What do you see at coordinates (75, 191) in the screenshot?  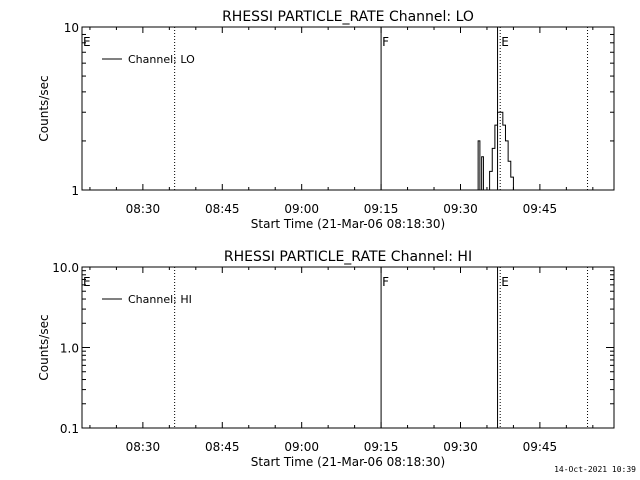 I see `y-tick-label: 1` at bounding box center [75, 191].